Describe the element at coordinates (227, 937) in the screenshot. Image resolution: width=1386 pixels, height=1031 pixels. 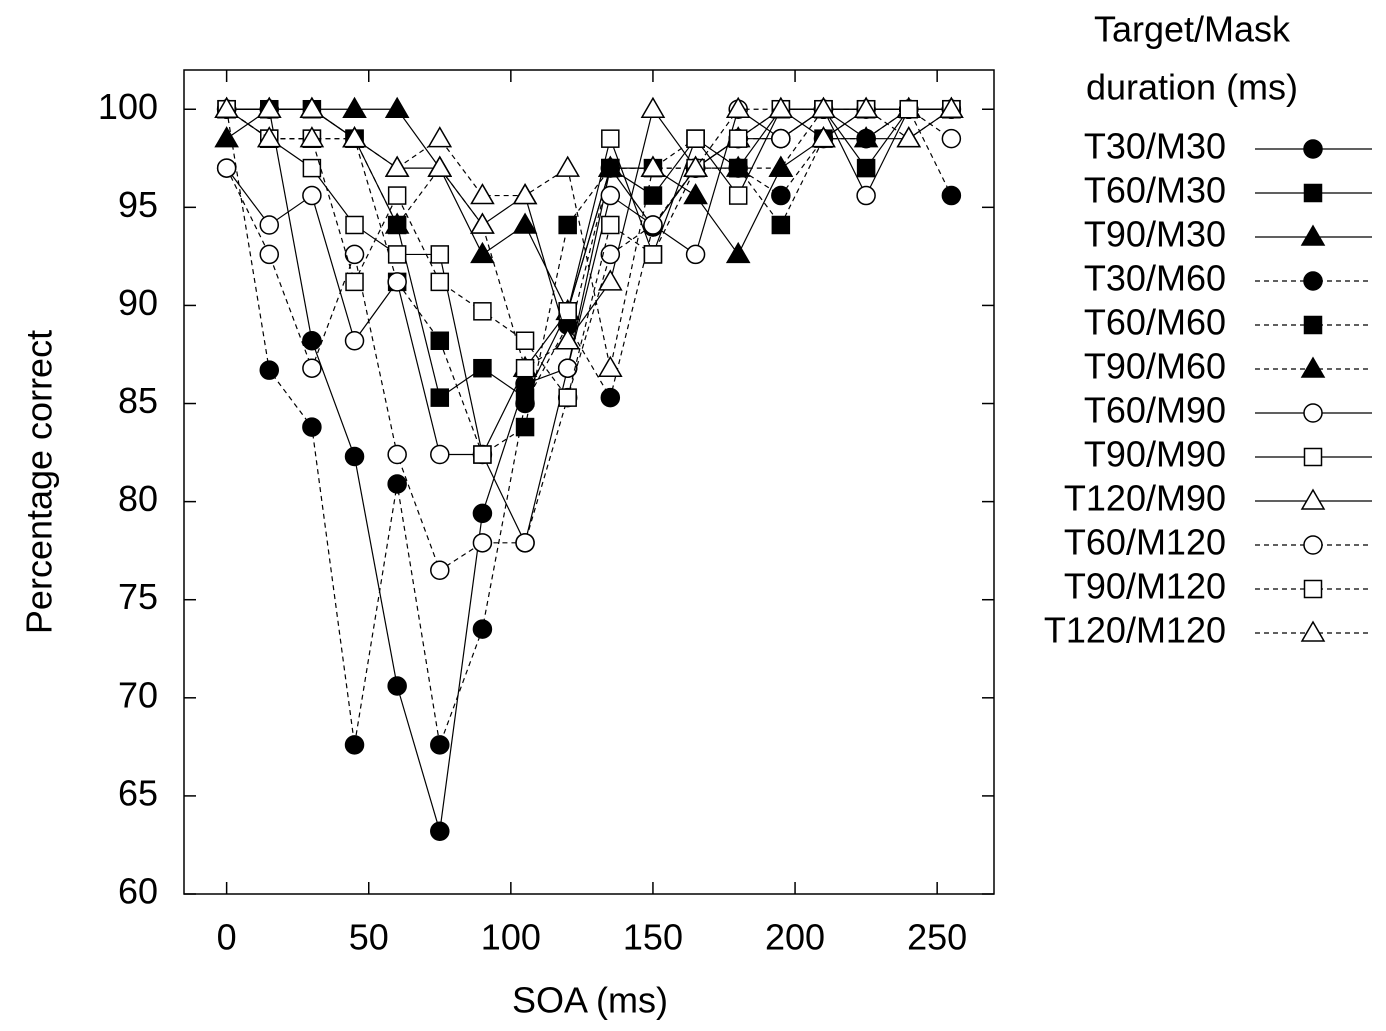
I see `x-tick-label: 0` at that location.